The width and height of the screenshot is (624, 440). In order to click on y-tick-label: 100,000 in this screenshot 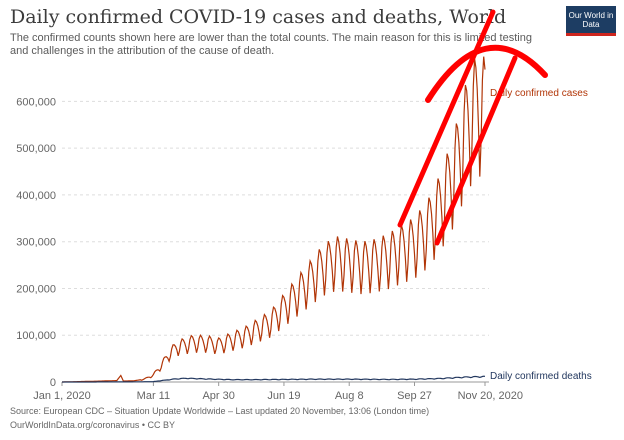, I will do `click(36, 336)`.